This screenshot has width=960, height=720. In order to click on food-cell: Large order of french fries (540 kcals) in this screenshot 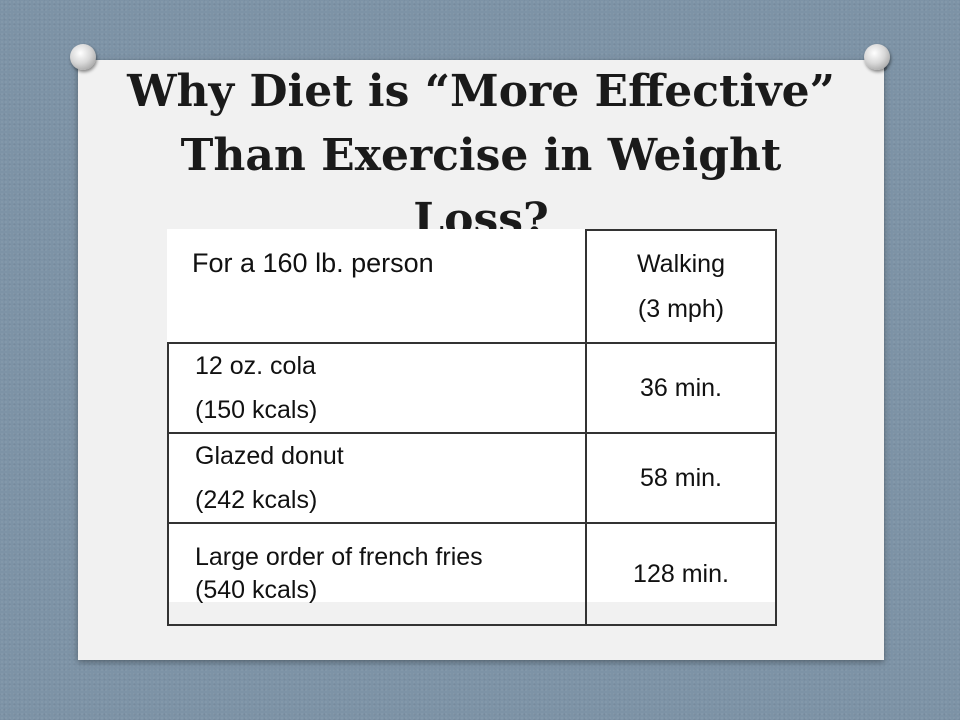, I will do `click(377, 574)`.